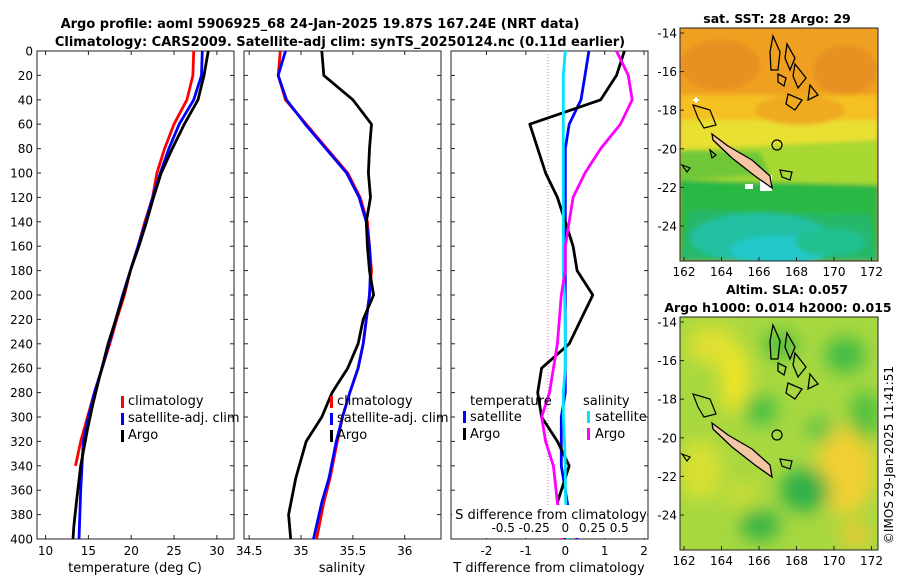 The image size is (900, 580). I want to click on y-tick-label: 340, so click(21, 466).